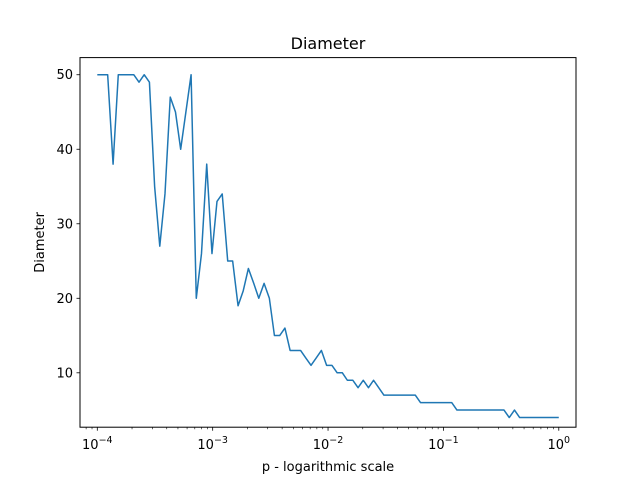 This screenshot has width=640, height=480. Describe the element at coordinates (328, 43) in the screenshot. I see `chart-title: Diameter` at that location.